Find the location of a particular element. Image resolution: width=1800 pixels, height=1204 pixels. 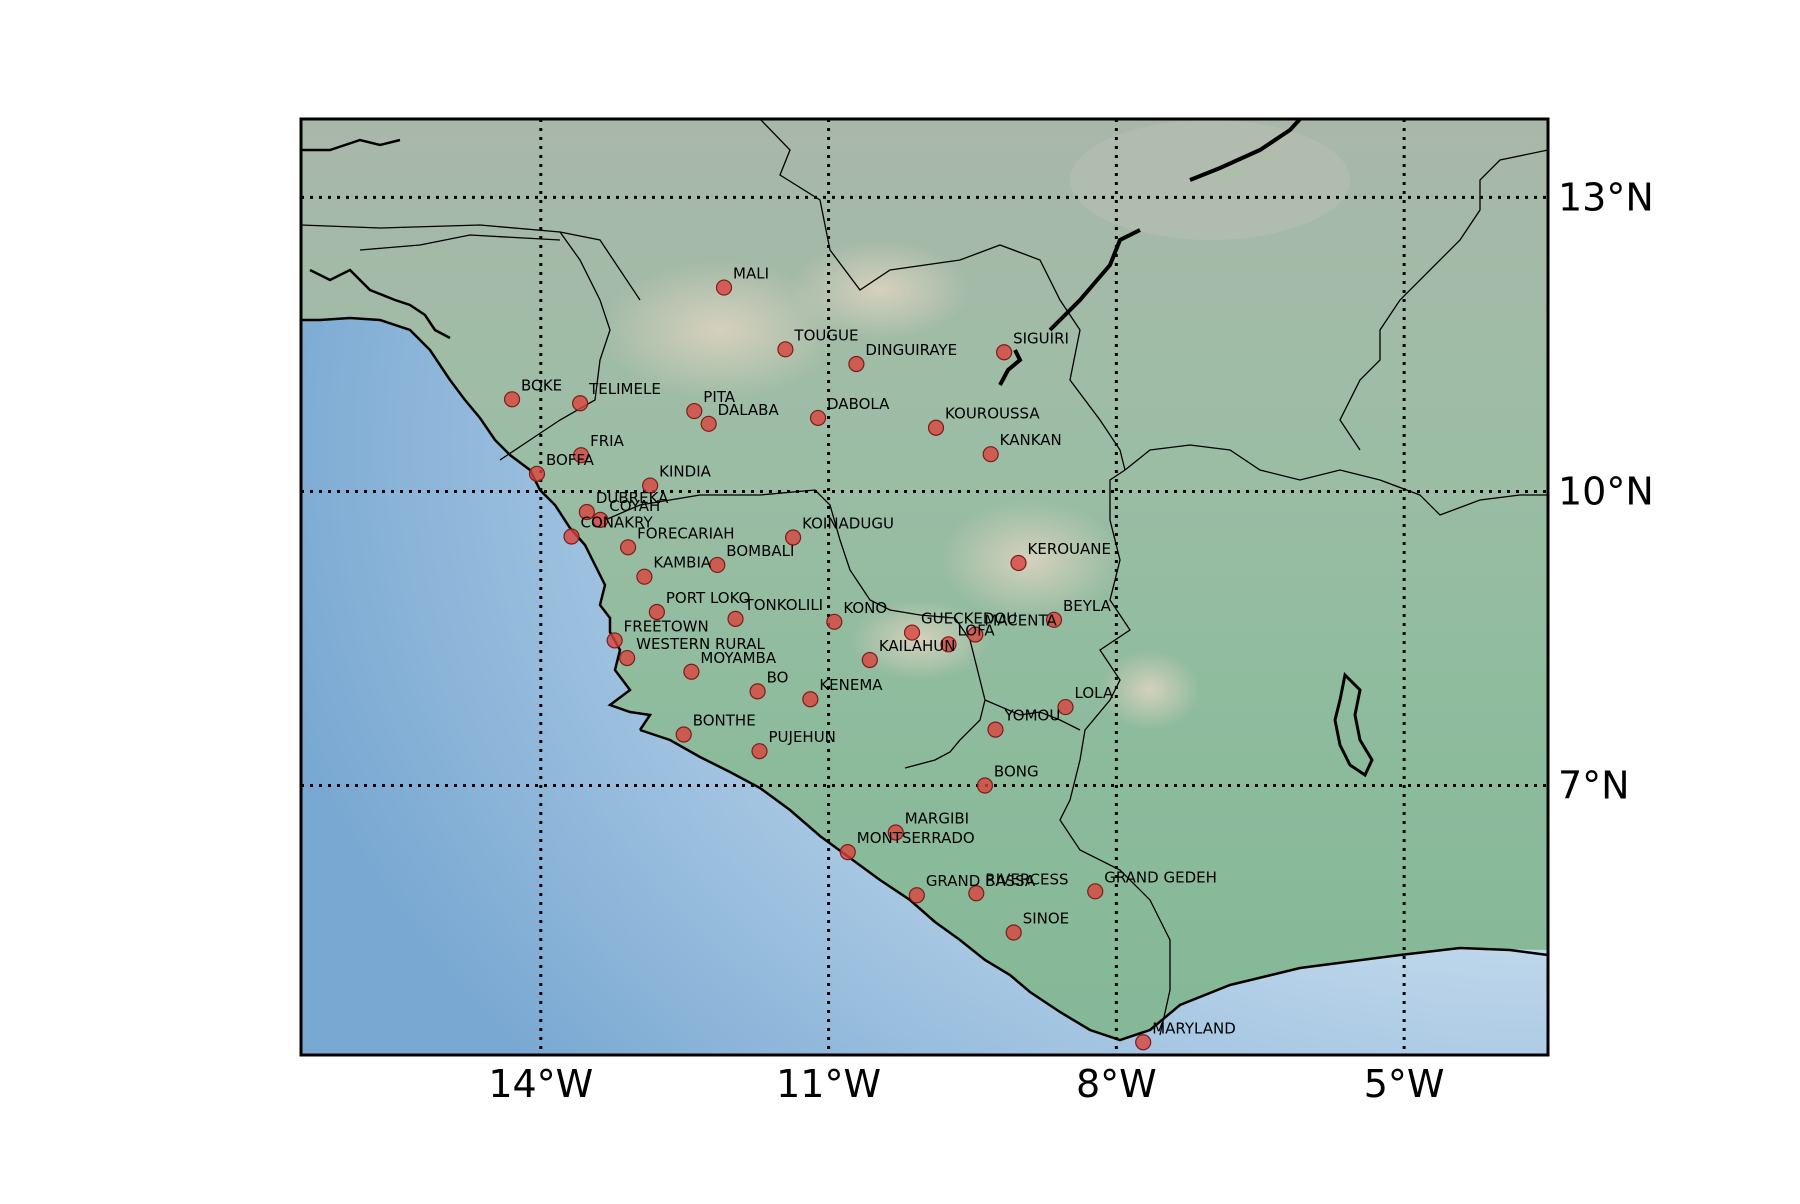

region-label: DUBREKA is located at coordinates (632, 498).